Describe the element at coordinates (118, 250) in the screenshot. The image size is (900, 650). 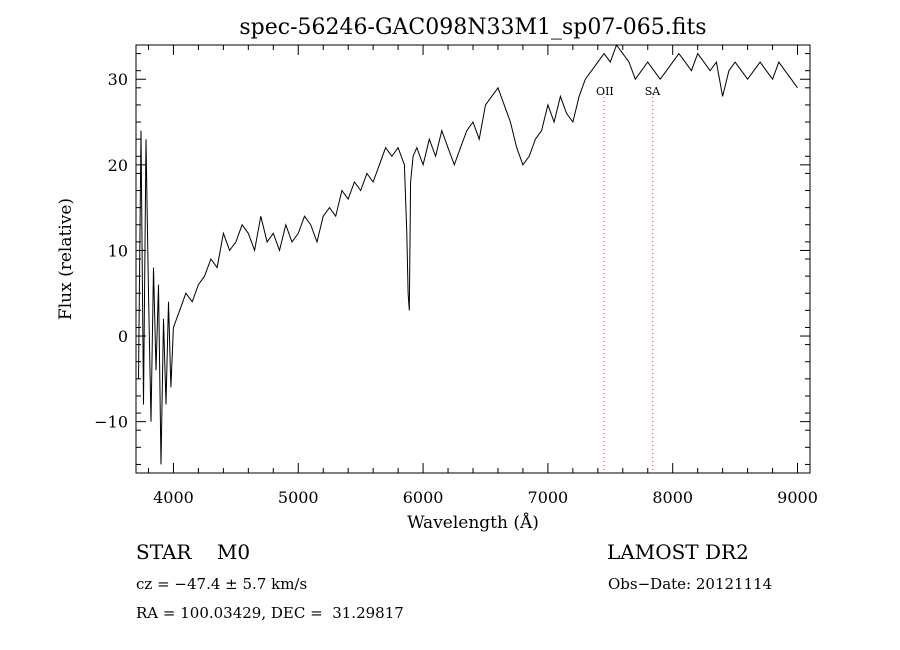
I see `y-tick-label: 10` at that location.